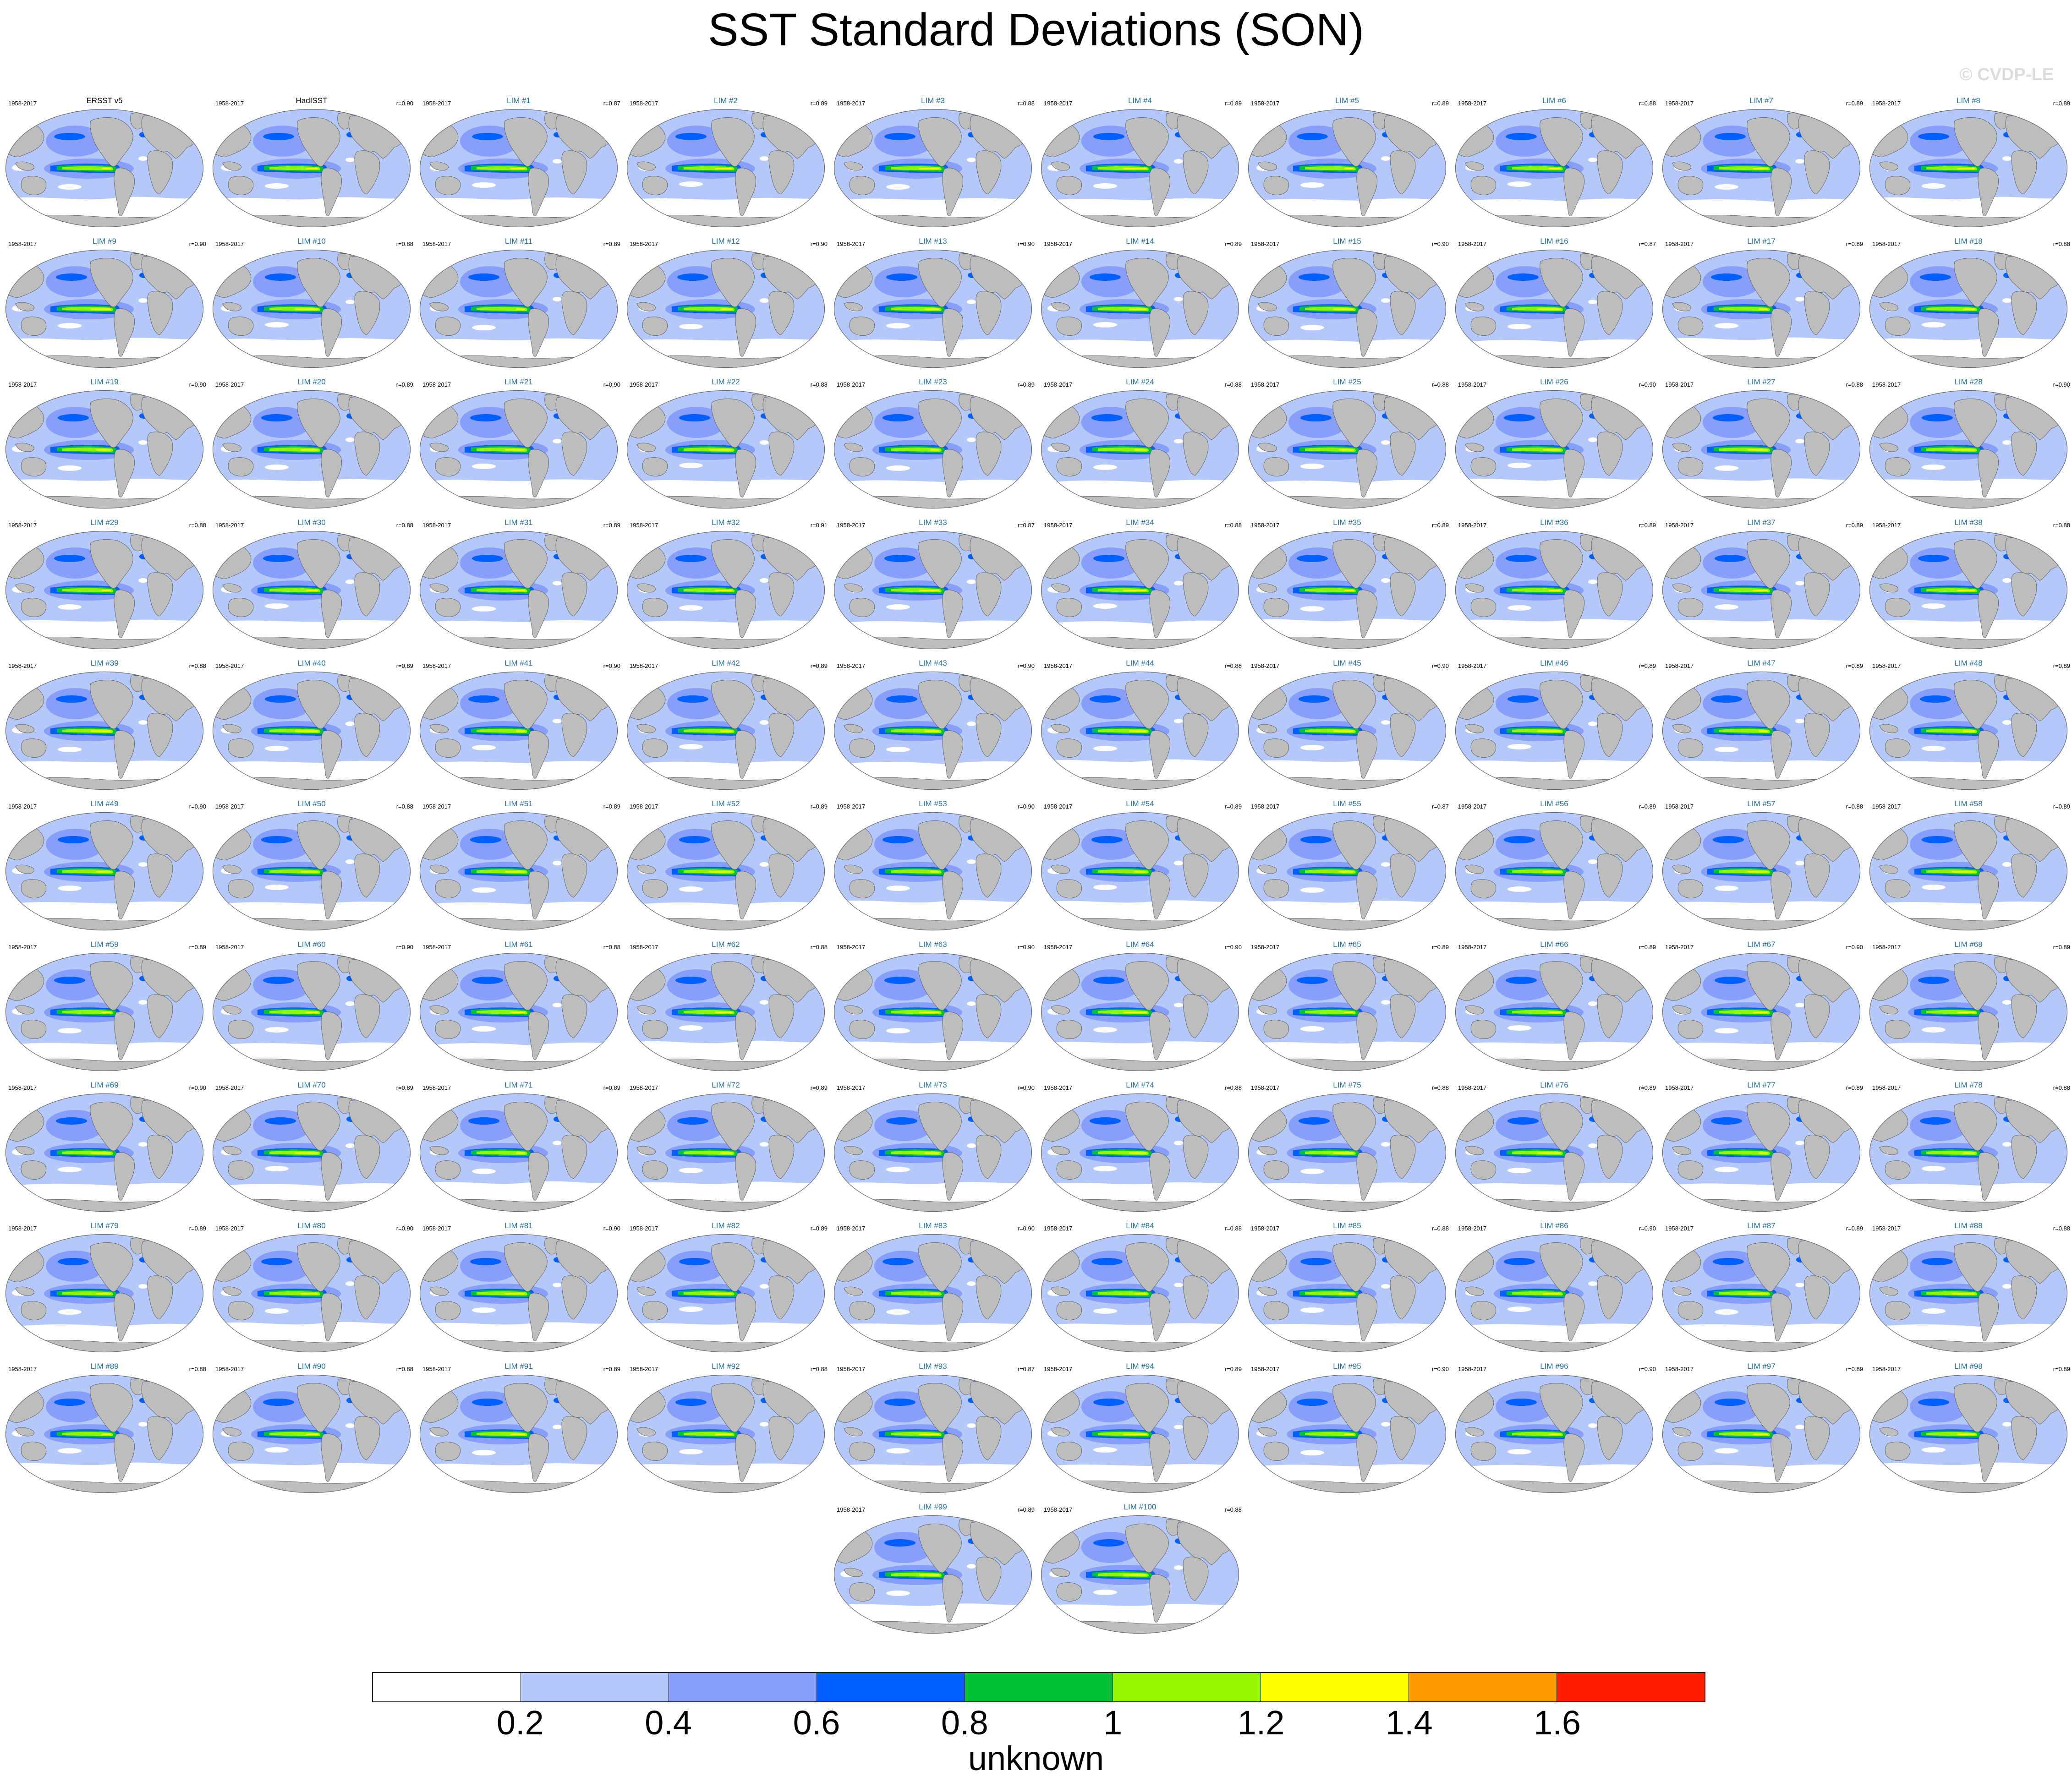  Describe the element at coordinates (933, 1572) in the screenshot. I see `map-panel: 1958-2017 LIM #99 r=0.89` at that location.